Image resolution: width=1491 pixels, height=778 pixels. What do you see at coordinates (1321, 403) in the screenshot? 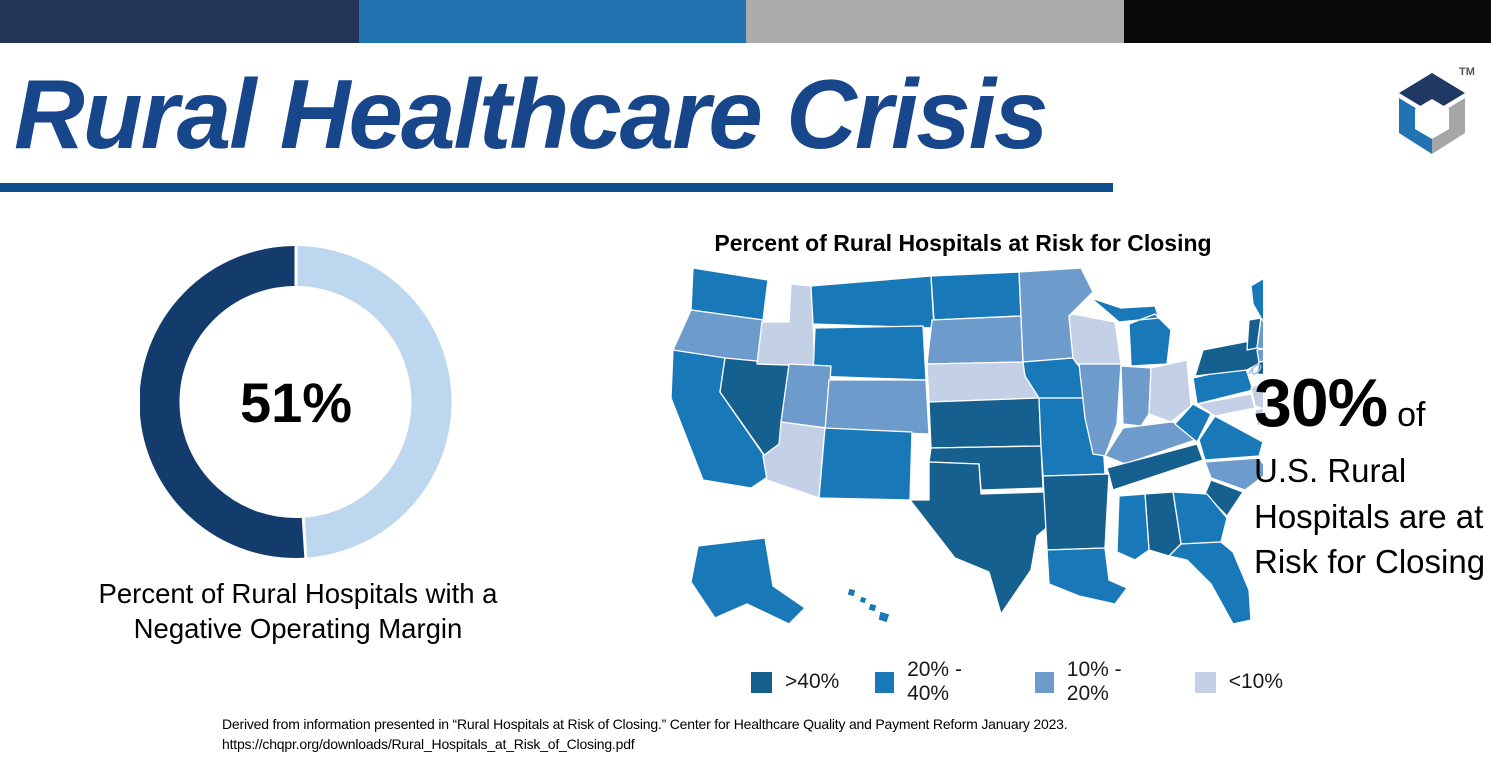
I see `callout-stat-value: 30%` at bounding box center [1321, 403].